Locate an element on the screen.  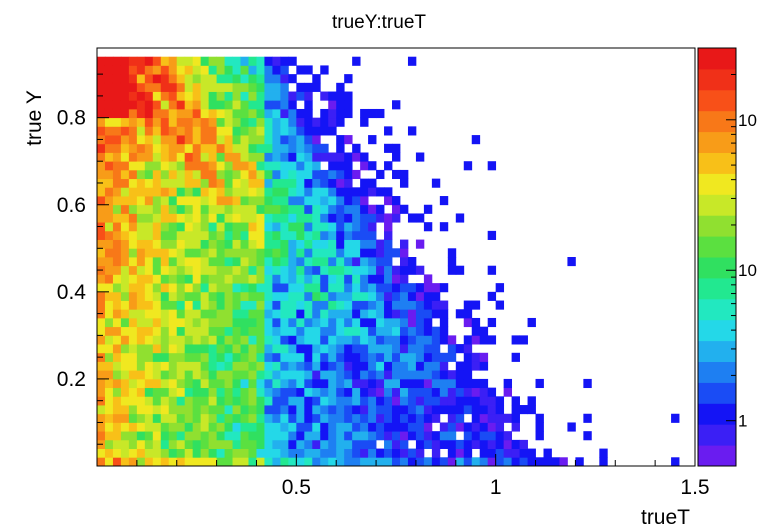
x-tick-label: 0.5 is located at coordinates (296, 487).